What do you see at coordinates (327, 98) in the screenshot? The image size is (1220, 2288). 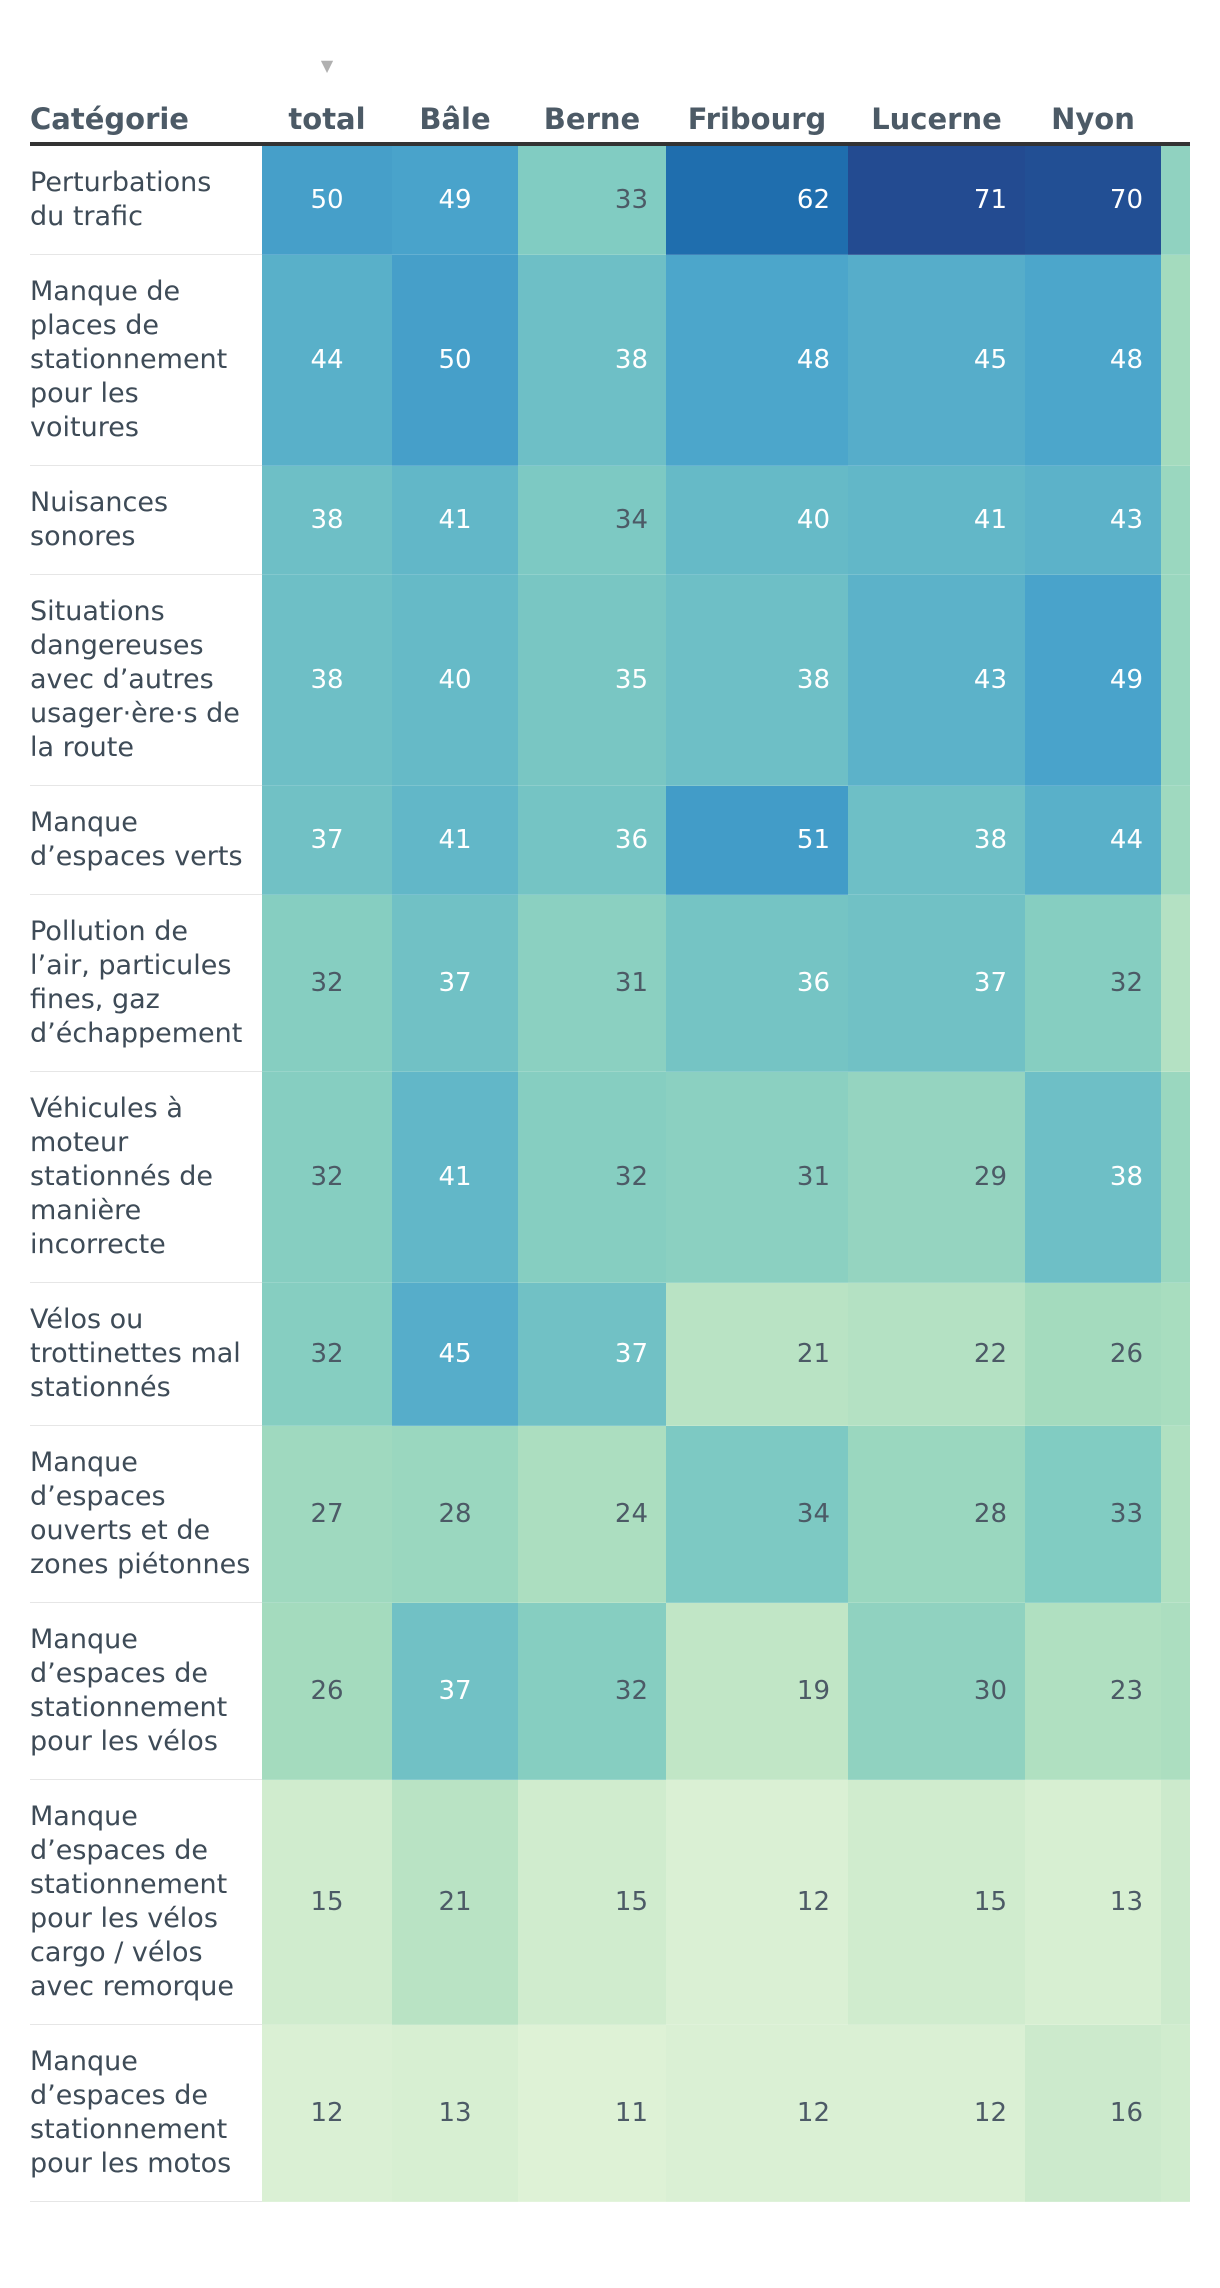 I see `column-header-total: ▼ total` at bounding box center [327, 98].